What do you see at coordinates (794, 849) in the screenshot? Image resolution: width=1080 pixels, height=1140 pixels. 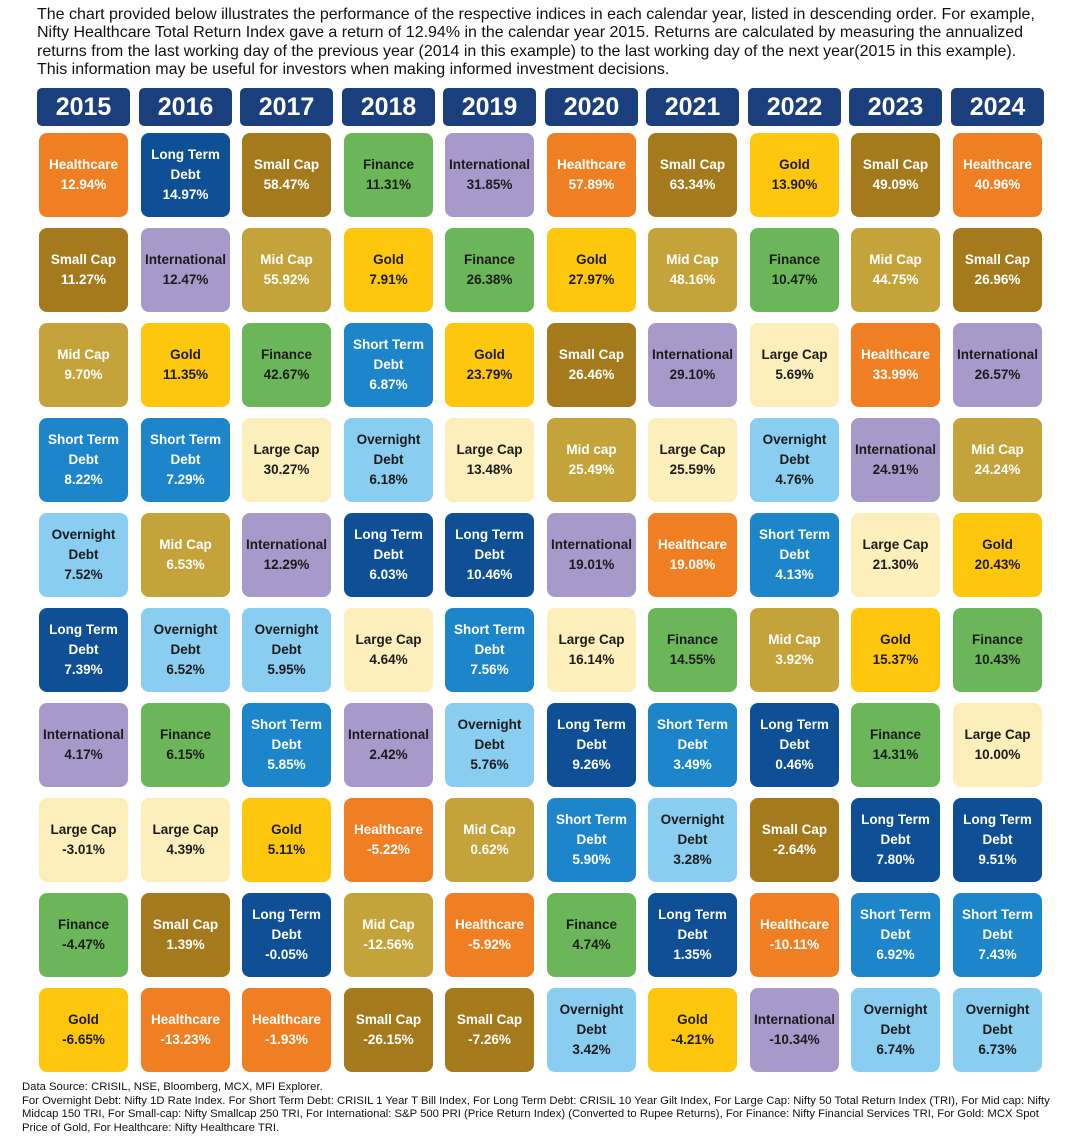 I see `return-value: -2.64%` at bounding box center [794, 849].